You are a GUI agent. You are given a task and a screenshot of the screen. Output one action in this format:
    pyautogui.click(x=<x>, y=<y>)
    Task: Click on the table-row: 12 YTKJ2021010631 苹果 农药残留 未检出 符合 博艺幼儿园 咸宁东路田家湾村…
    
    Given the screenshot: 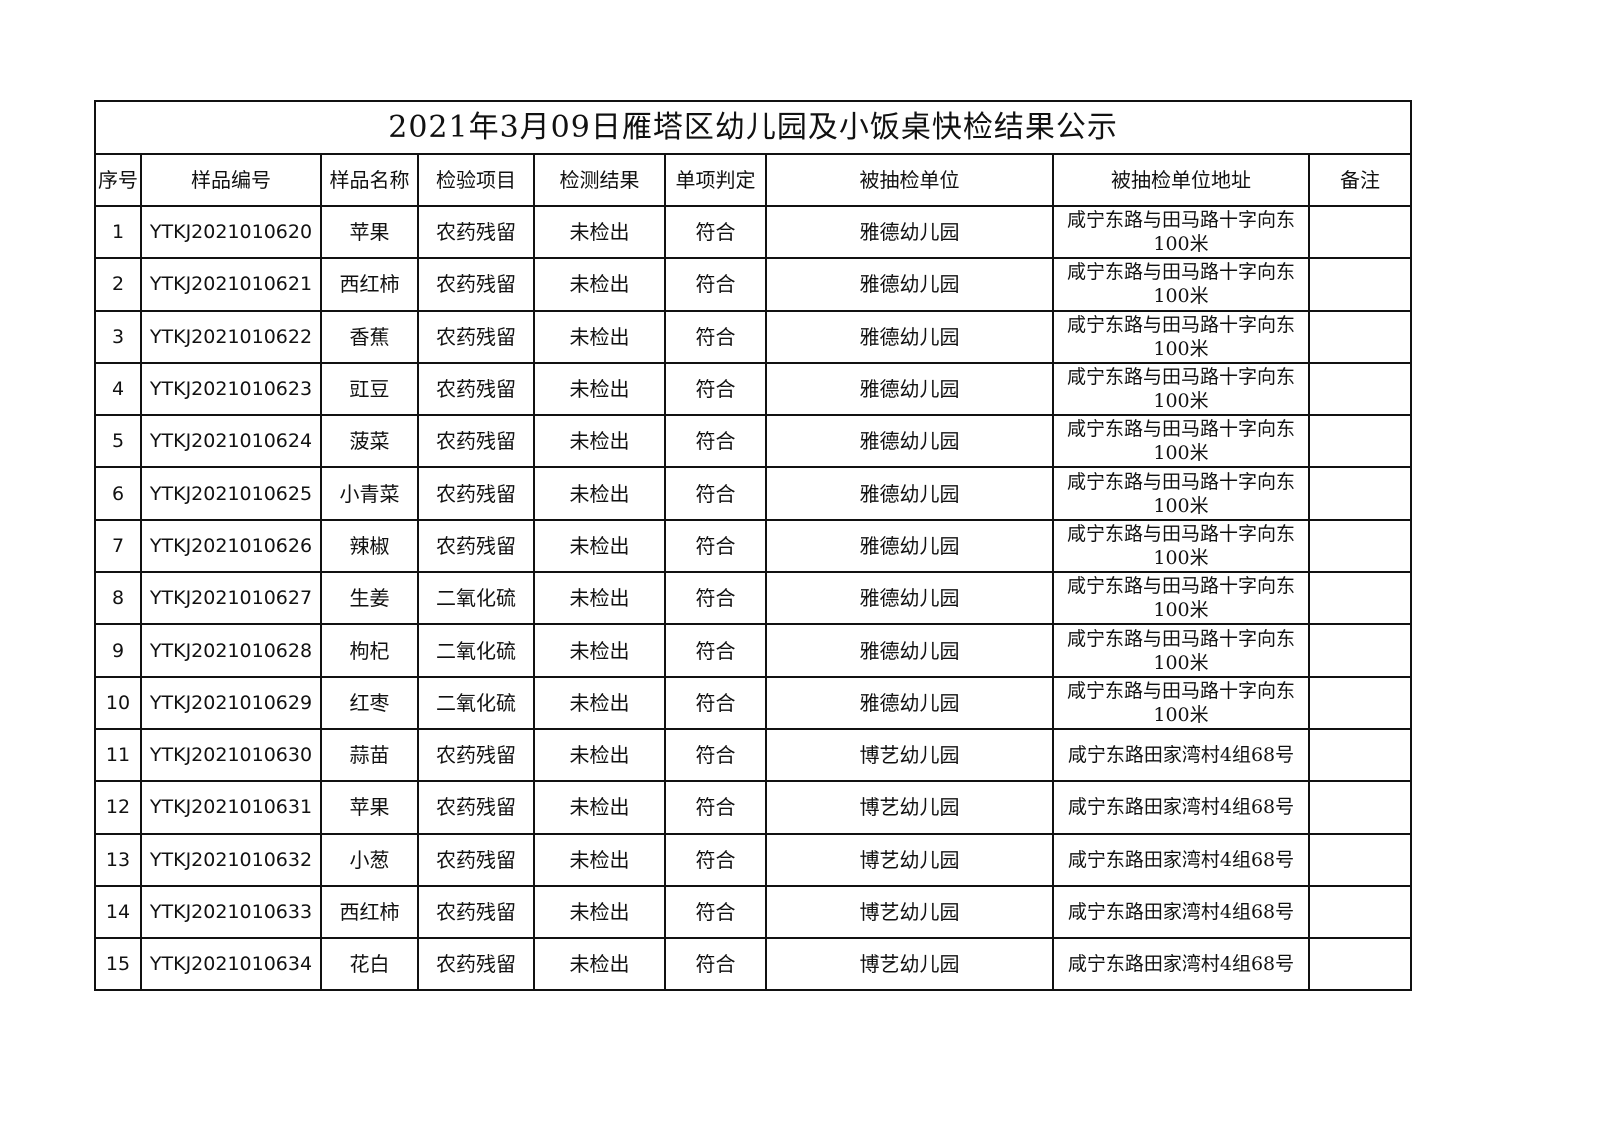 What is the action you would take?
    pyautogui.click(x=753, y=807)
    